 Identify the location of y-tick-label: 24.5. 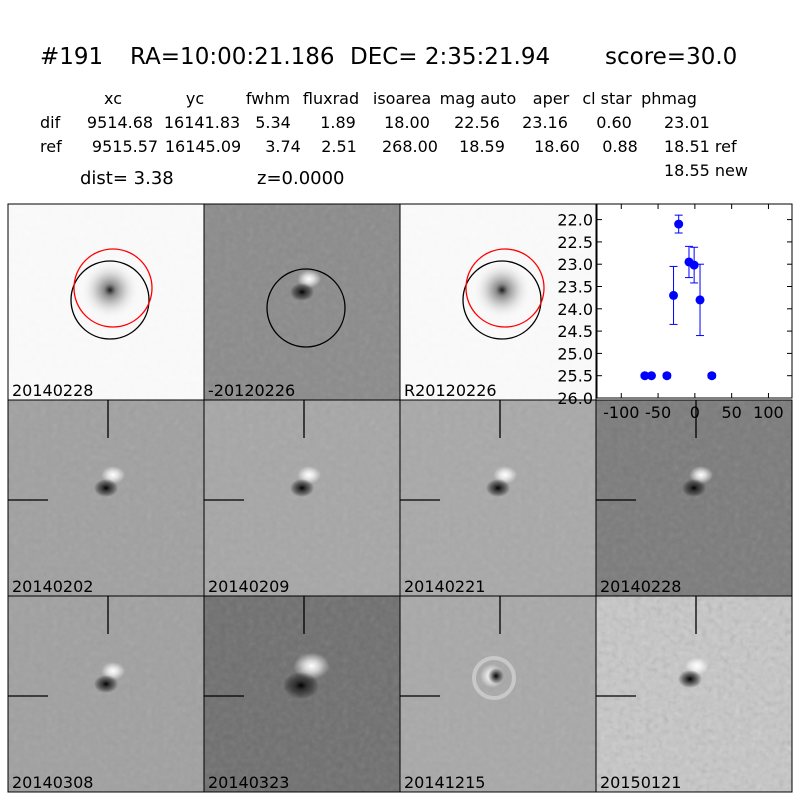
(575, 331).